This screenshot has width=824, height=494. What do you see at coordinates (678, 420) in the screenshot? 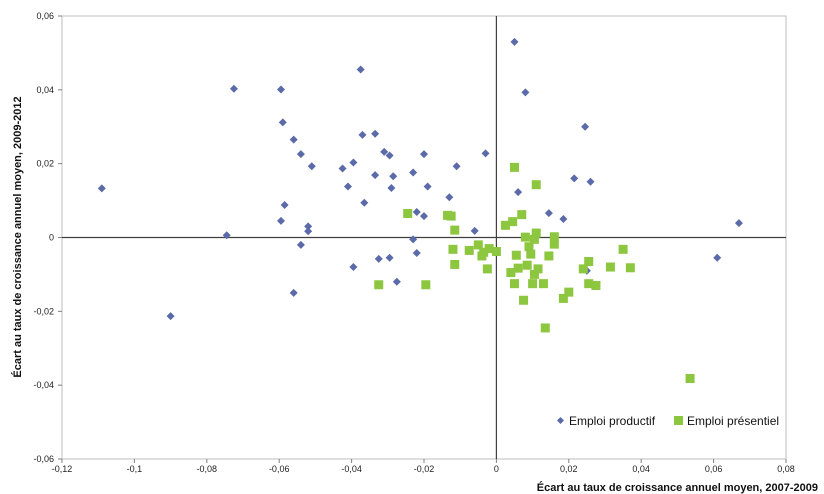
I see `legend-marker-presentiel` at bounding box center [678, 420].